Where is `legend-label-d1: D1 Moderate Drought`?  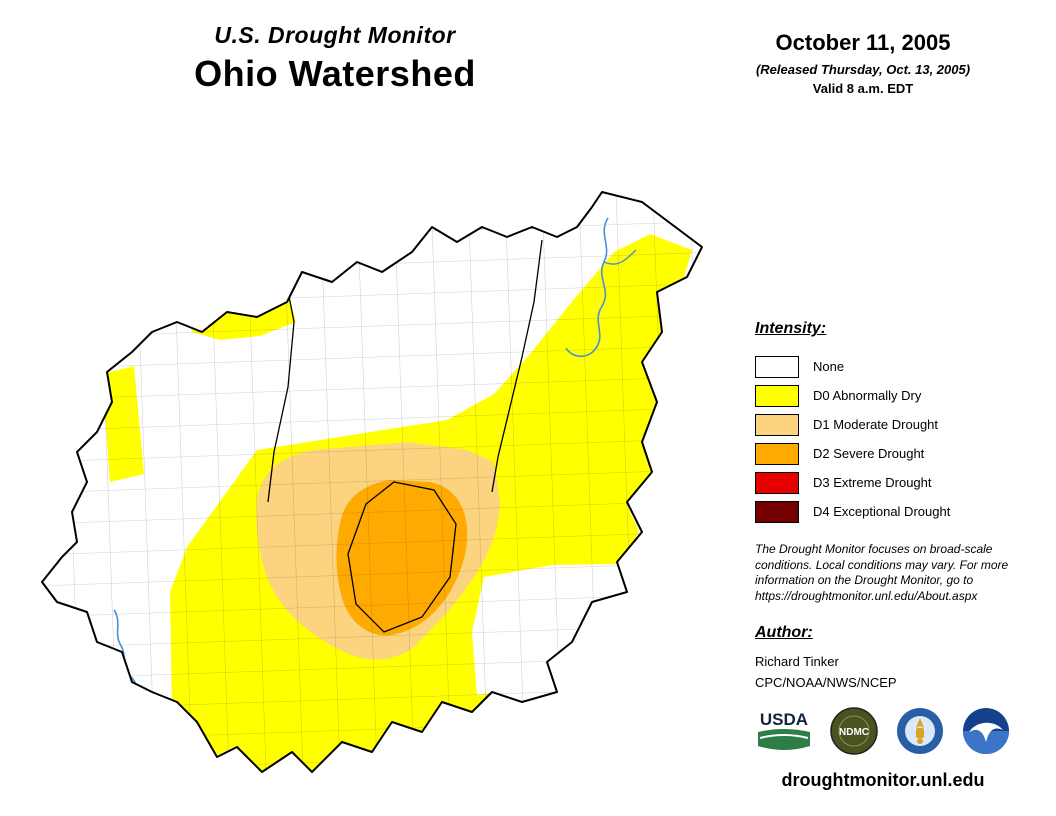
legend-label-d1: D1 Moderate Drought is located at coordinates (876, 424).